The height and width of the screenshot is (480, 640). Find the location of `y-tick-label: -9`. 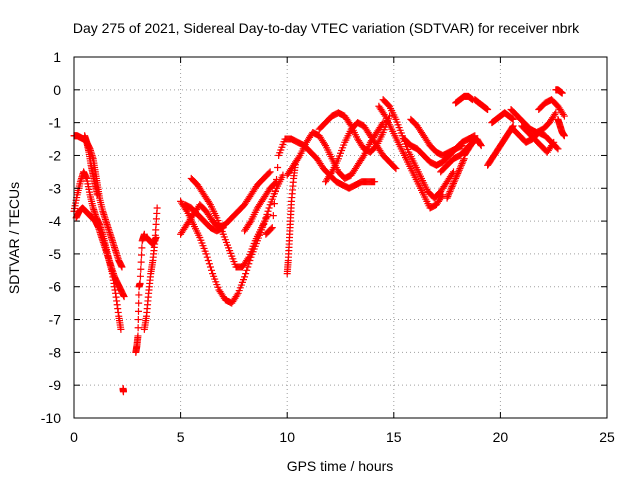

y-tick-label: -9 is located at coordinates (55, 385).